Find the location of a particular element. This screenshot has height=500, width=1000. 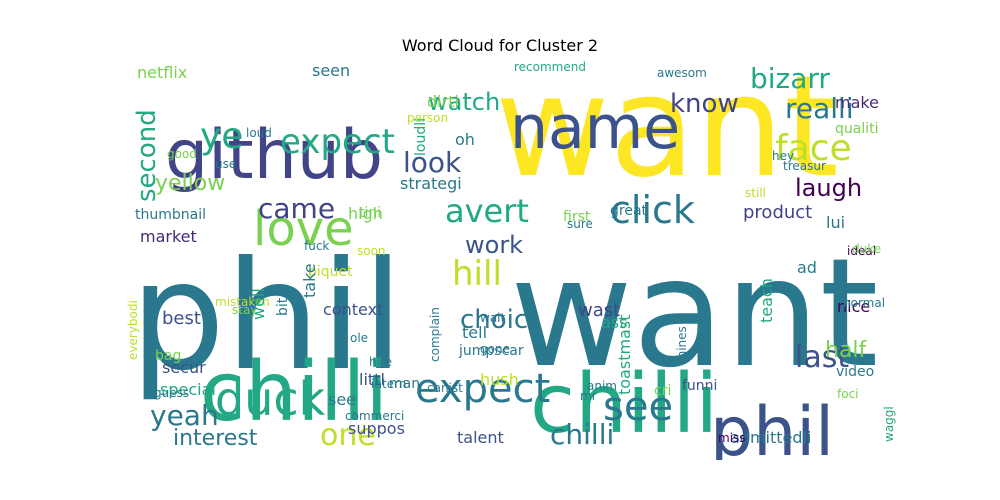

word-loud: loud is located at coordinates (259, 133).